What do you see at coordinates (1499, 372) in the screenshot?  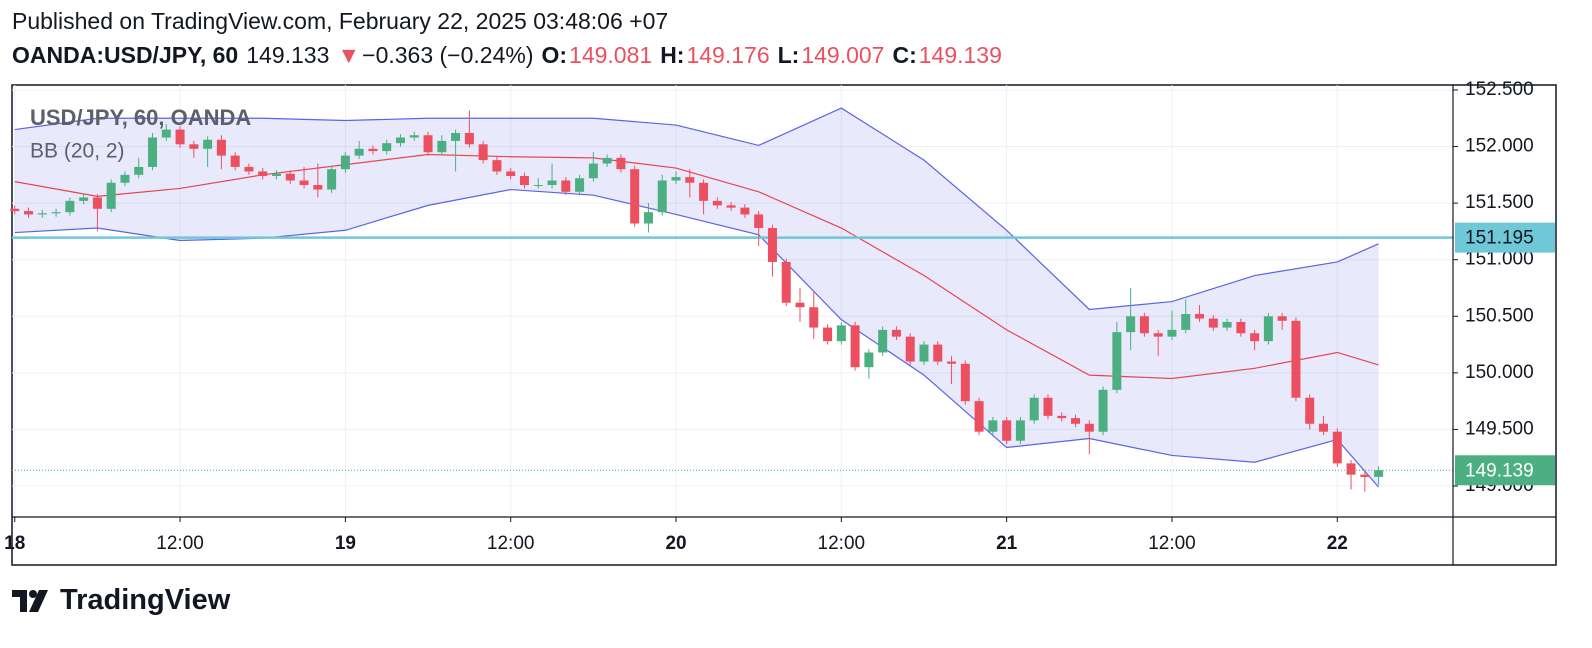 I see `y-tick-label: 150.000` at bounding box center [1499, 372].